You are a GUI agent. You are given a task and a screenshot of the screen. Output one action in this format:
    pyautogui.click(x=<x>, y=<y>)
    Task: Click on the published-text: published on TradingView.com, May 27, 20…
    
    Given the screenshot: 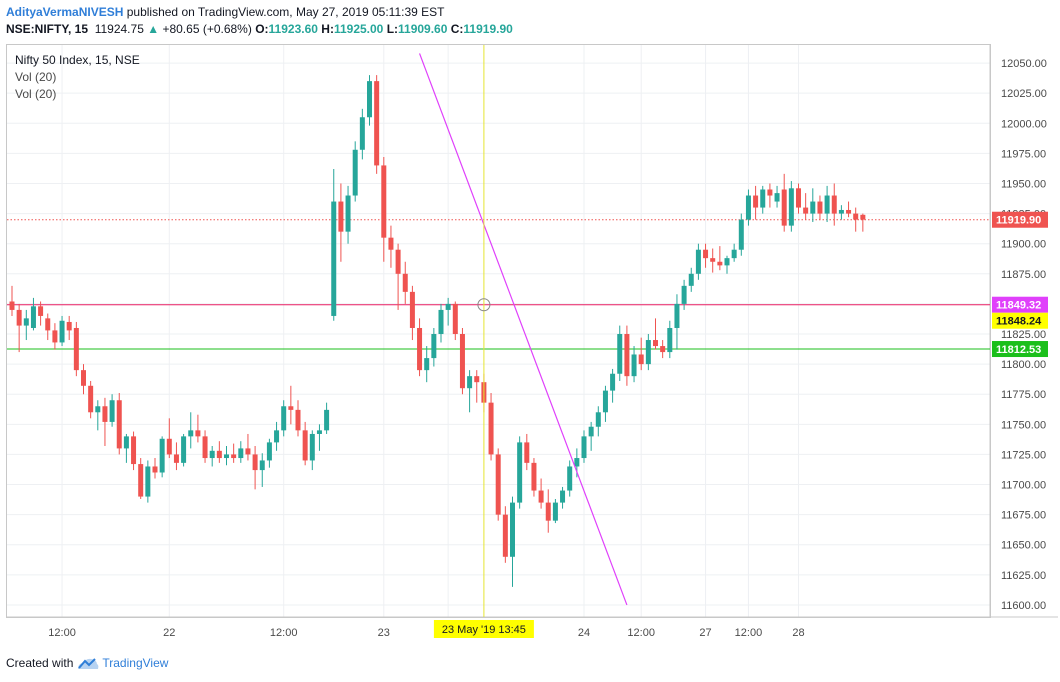 What is the action you would take?
    pyautogui.click(x=285, y=12)
    